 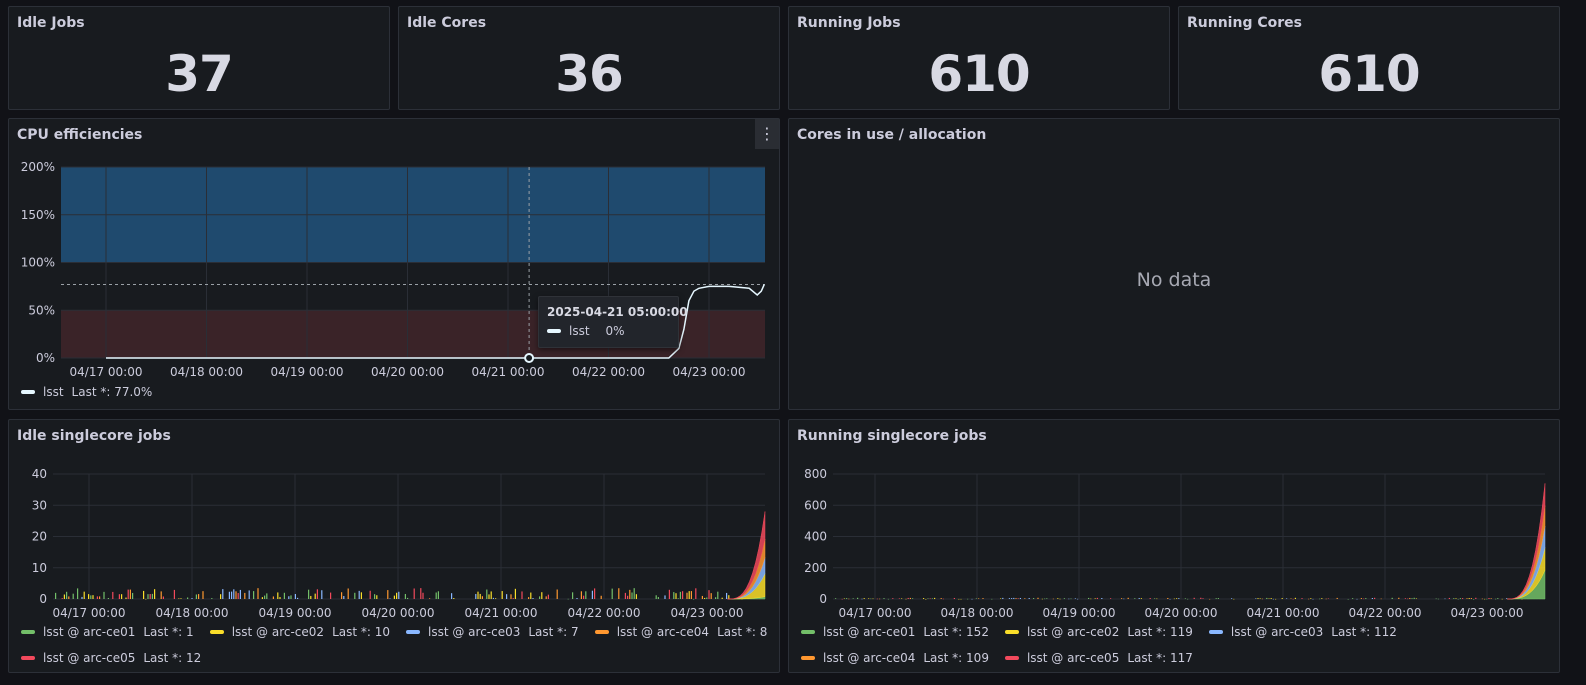 I want to click on legend-item: lsst @ arc-ce02 Last *: 10, so click(x=299, y=632).